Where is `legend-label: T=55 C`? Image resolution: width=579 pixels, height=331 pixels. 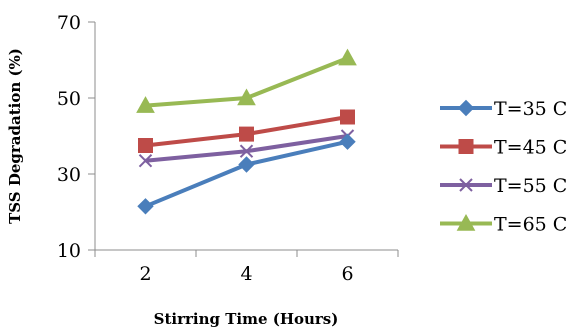
legend-label: T=55 C is located at coordinates (530, 186).